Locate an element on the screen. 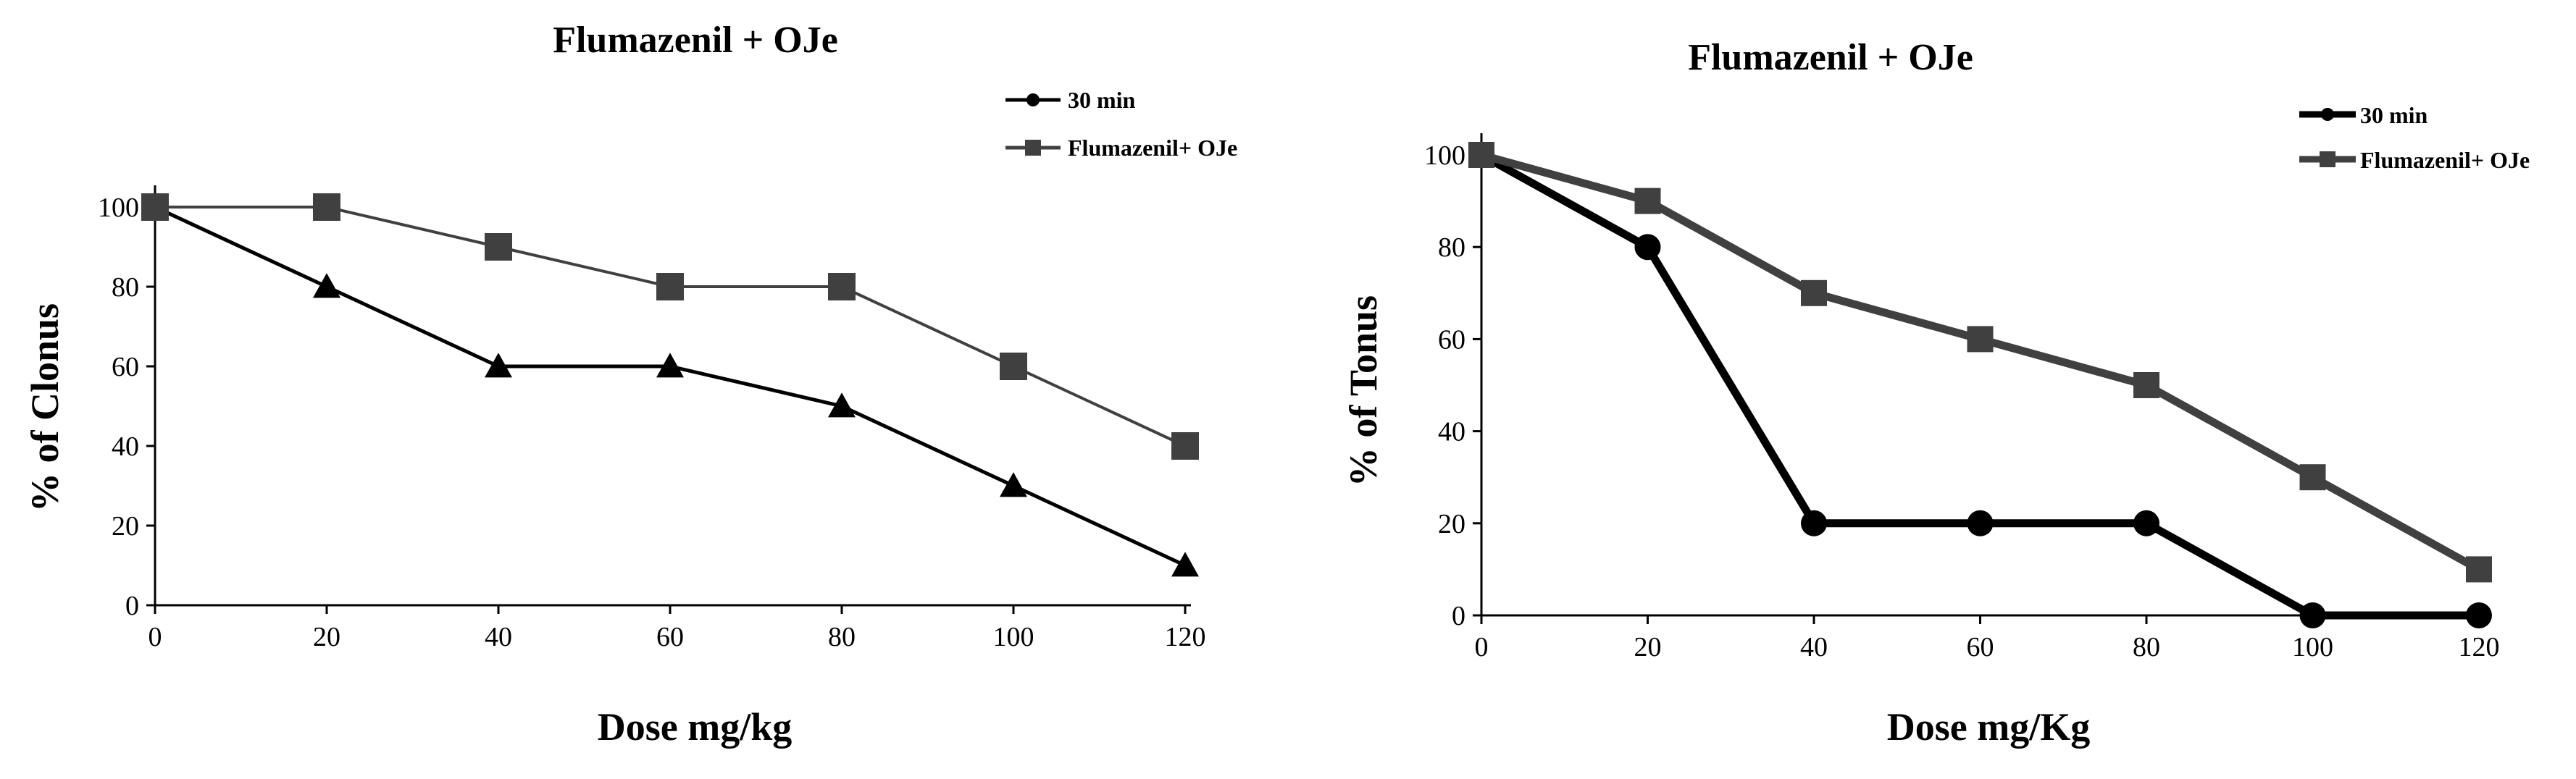 This screenshot has width=2576, height=779. x-axis-label: Dose mg/Kg is located at coordinates (1988, 727).